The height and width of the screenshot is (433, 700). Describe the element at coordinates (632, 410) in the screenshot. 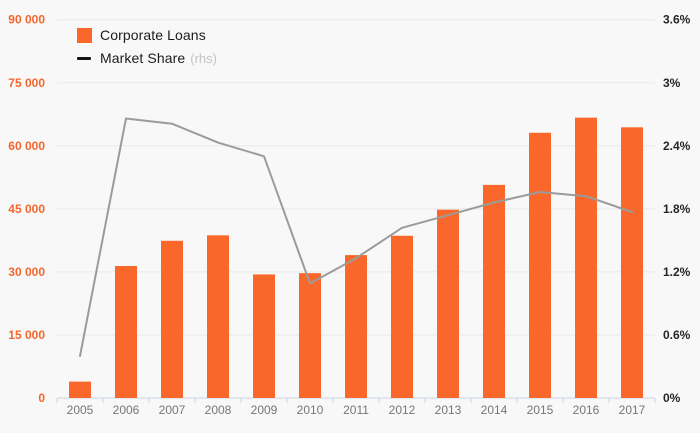

I see `x-axis-label-2017: 2017` at that location.